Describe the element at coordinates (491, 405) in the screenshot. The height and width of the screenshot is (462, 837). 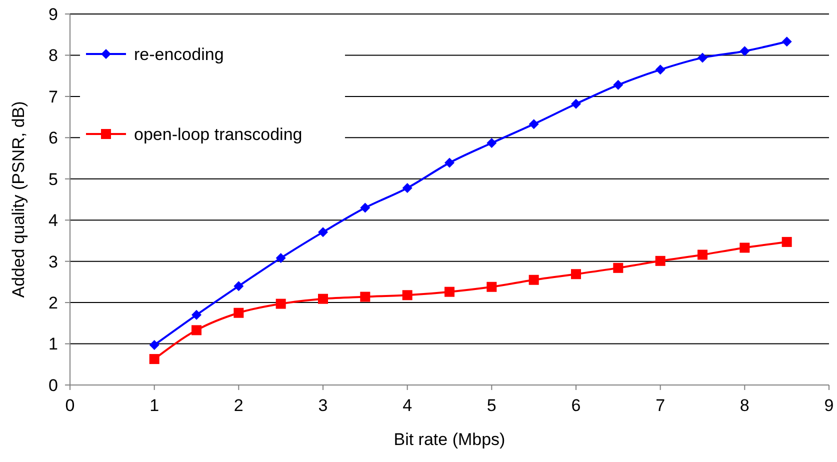
I see `x-tick-label: 5` at that location.